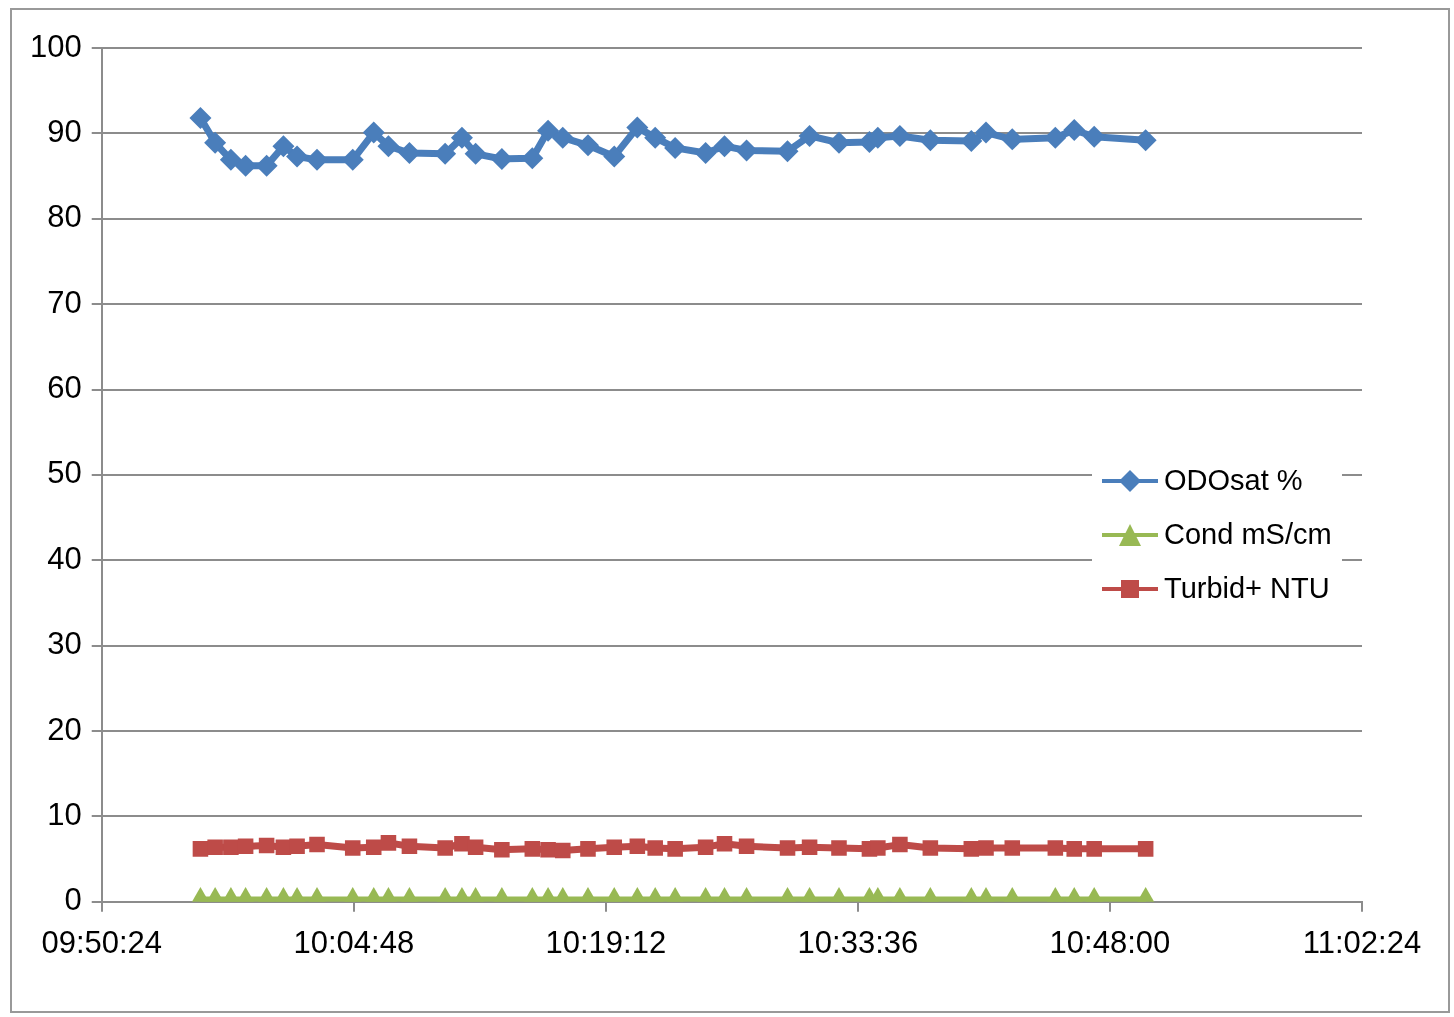 This screenshot has height=1017, width=1454. What do you see at coordinates (73, 900) in the screenshot?
I see `y-tick-label: 0` at bounding box center [73, 900].